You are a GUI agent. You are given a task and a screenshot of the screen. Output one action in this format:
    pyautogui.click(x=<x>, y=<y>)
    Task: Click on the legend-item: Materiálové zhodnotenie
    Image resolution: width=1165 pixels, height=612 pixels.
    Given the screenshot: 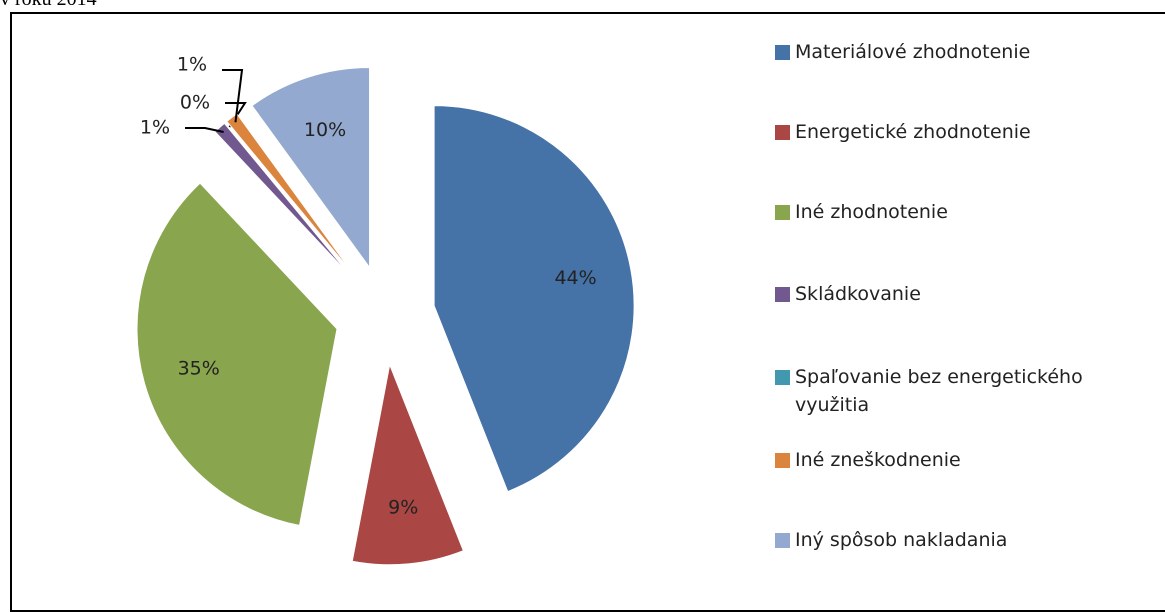 What is the action you would take?
    pyautogui.click(x=902, y=52)
    